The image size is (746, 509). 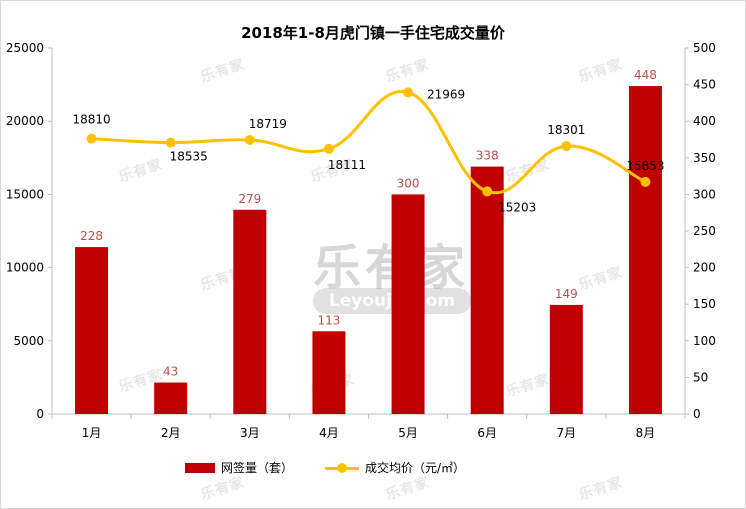 I want to click on legend-item-line: 成交均价（元/㎡）, so click(x=395, y=467).